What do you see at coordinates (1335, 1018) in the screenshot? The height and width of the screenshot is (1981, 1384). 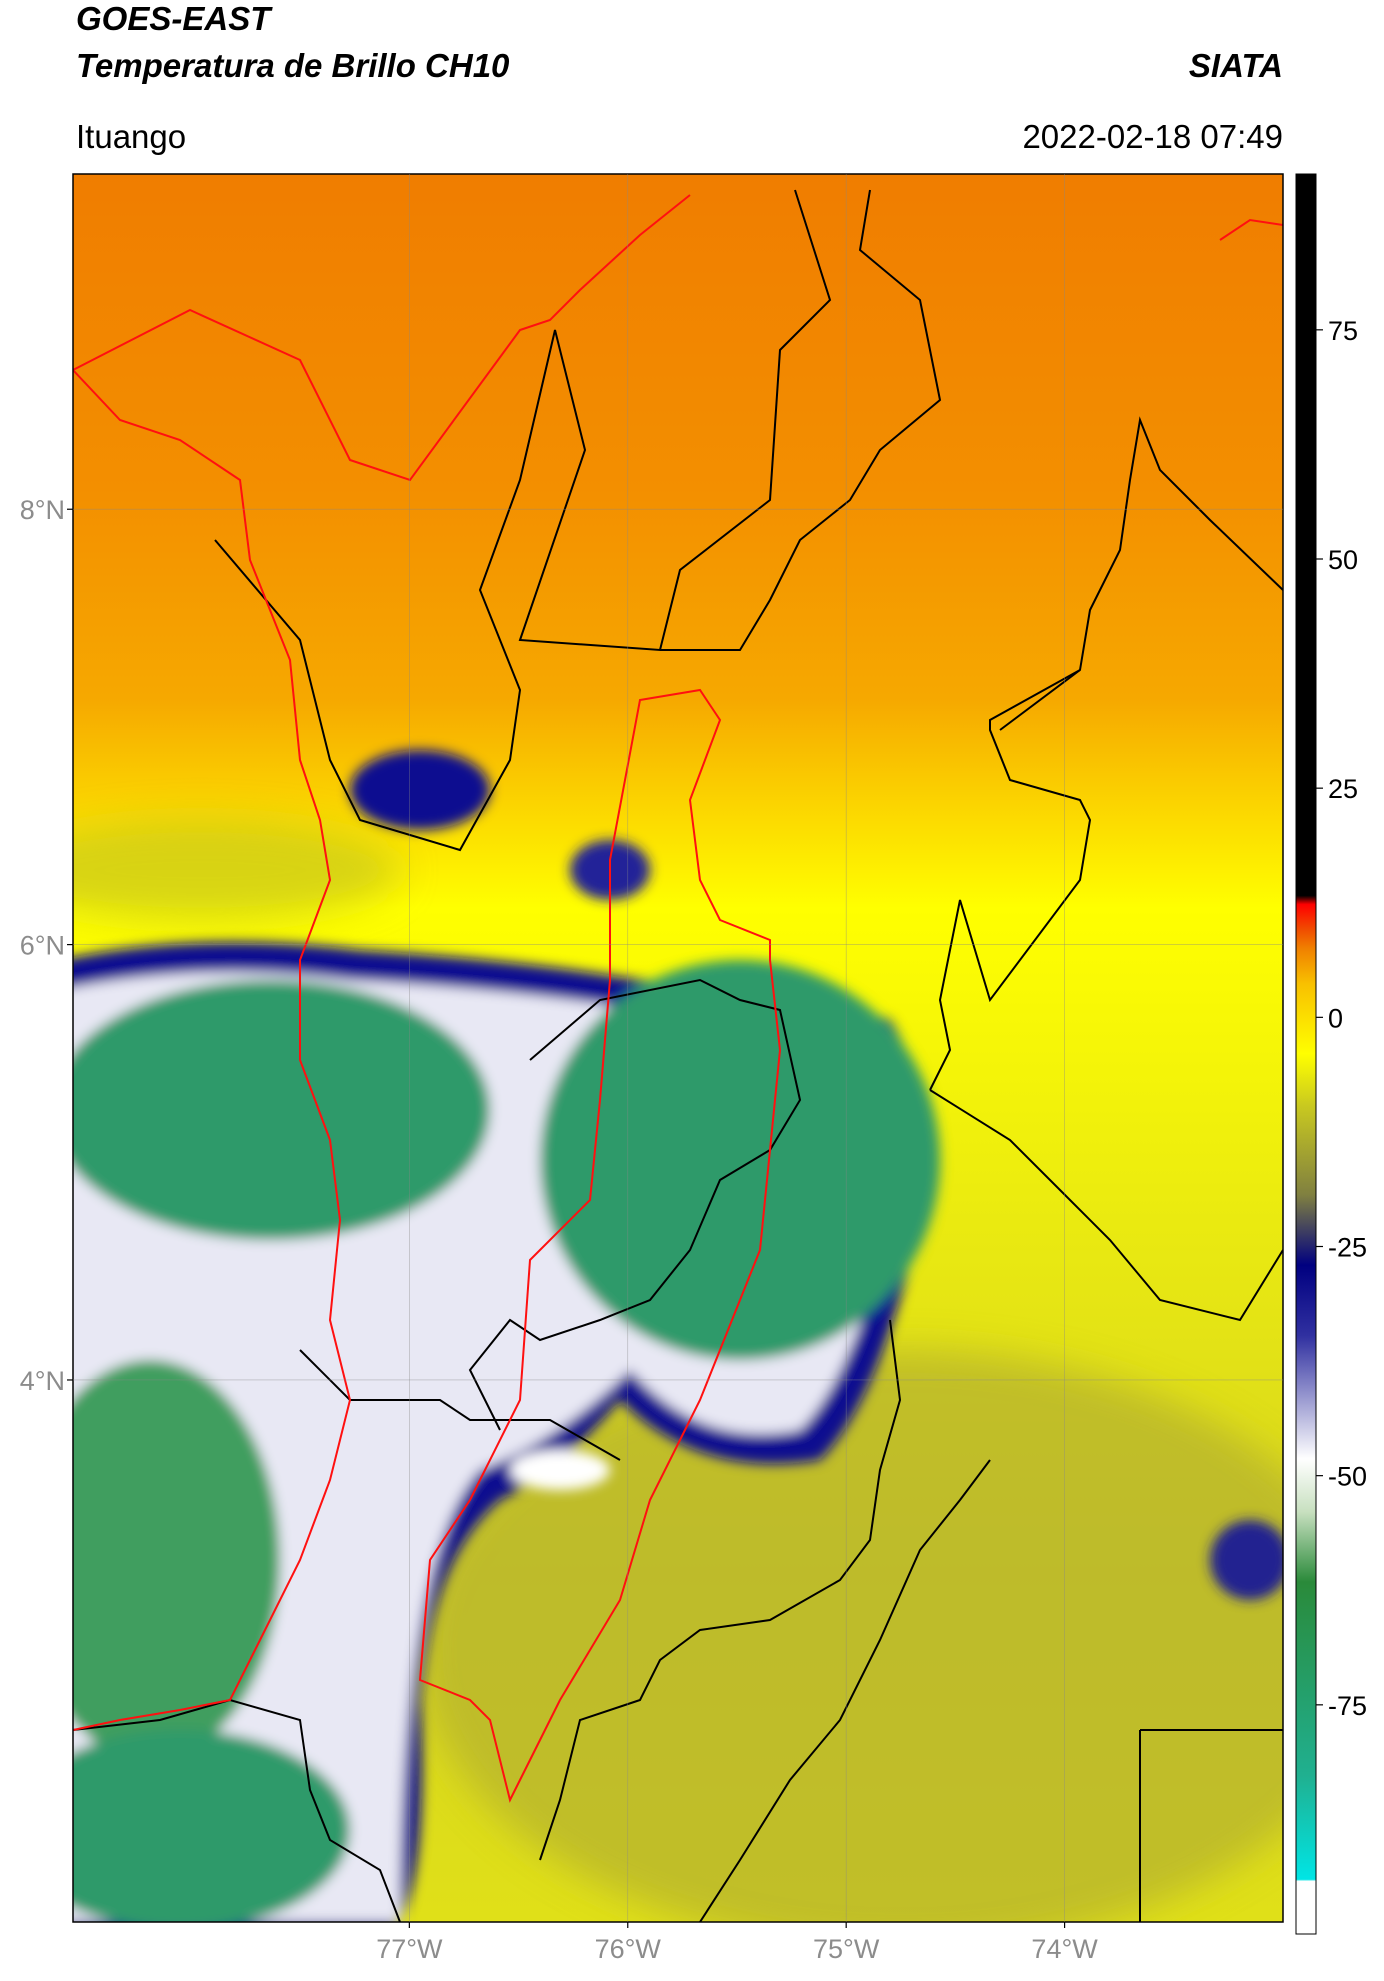 I see `colorbar-tick-label: 0` at bounding box center [1335, 1018].